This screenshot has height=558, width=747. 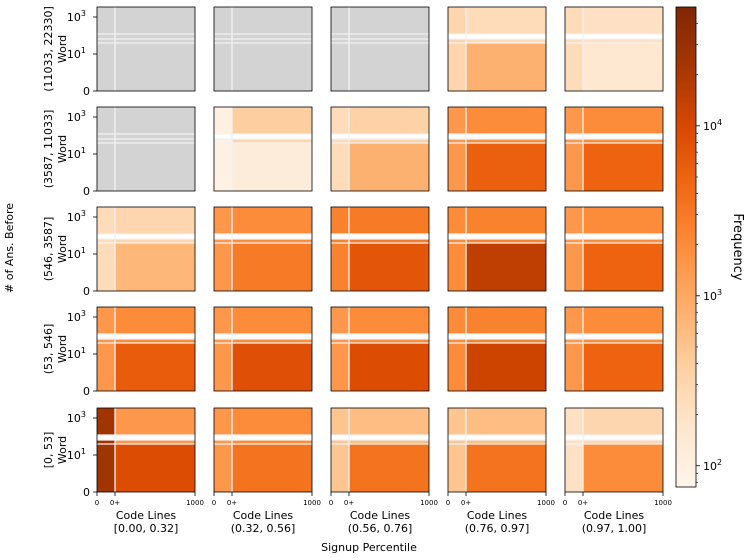 What do you see at coordinates (48, 349) in the screenshot?
I see `row-facet-label: (53, 546]` at bounding box center [48, 349].